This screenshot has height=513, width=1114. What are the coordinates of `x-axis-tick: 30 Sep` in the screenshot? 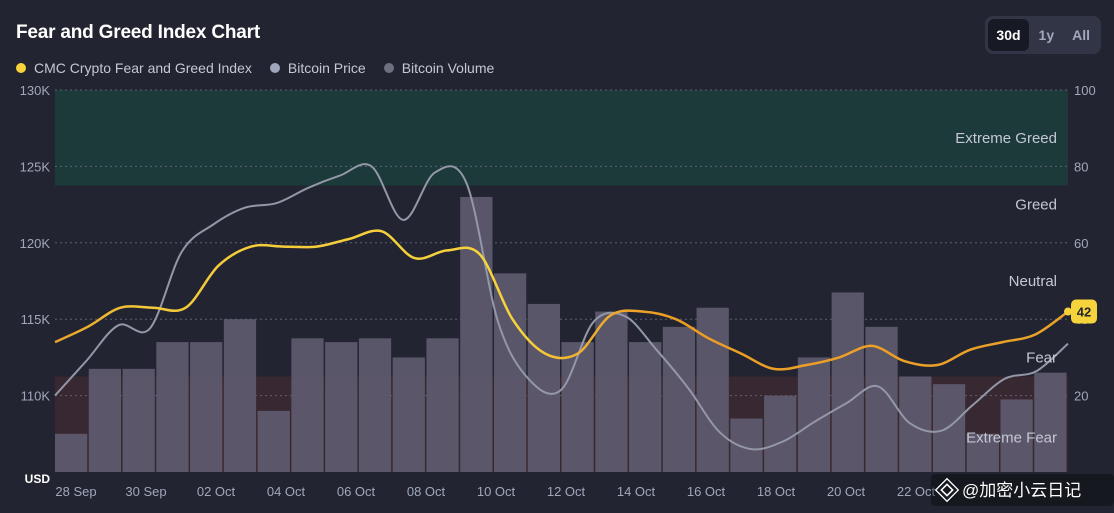 It's located at (145, 491).